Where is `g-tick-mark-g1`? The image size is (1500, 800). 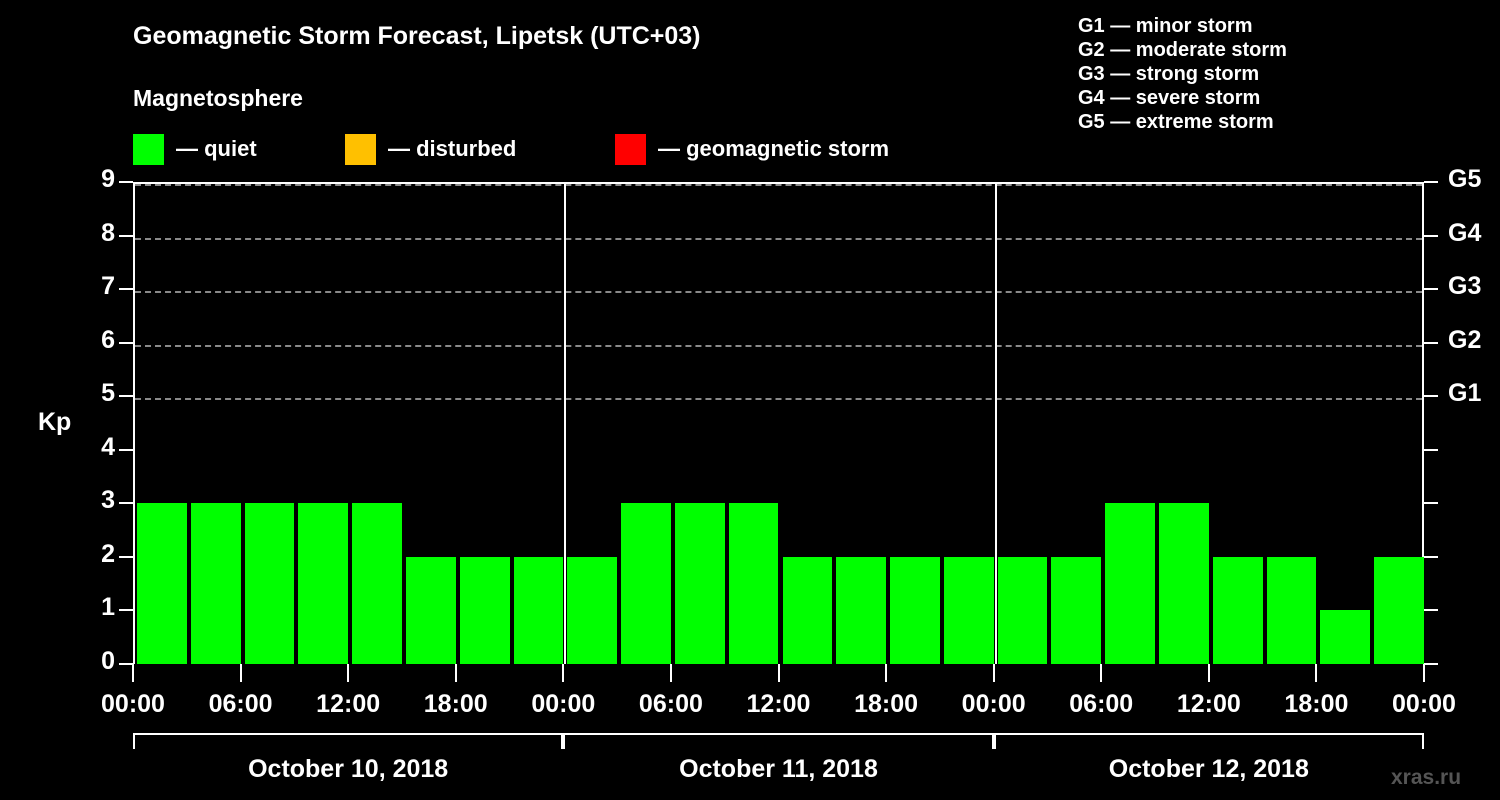
g-tick-mark-g1 is located at coordinates (1431, 396).